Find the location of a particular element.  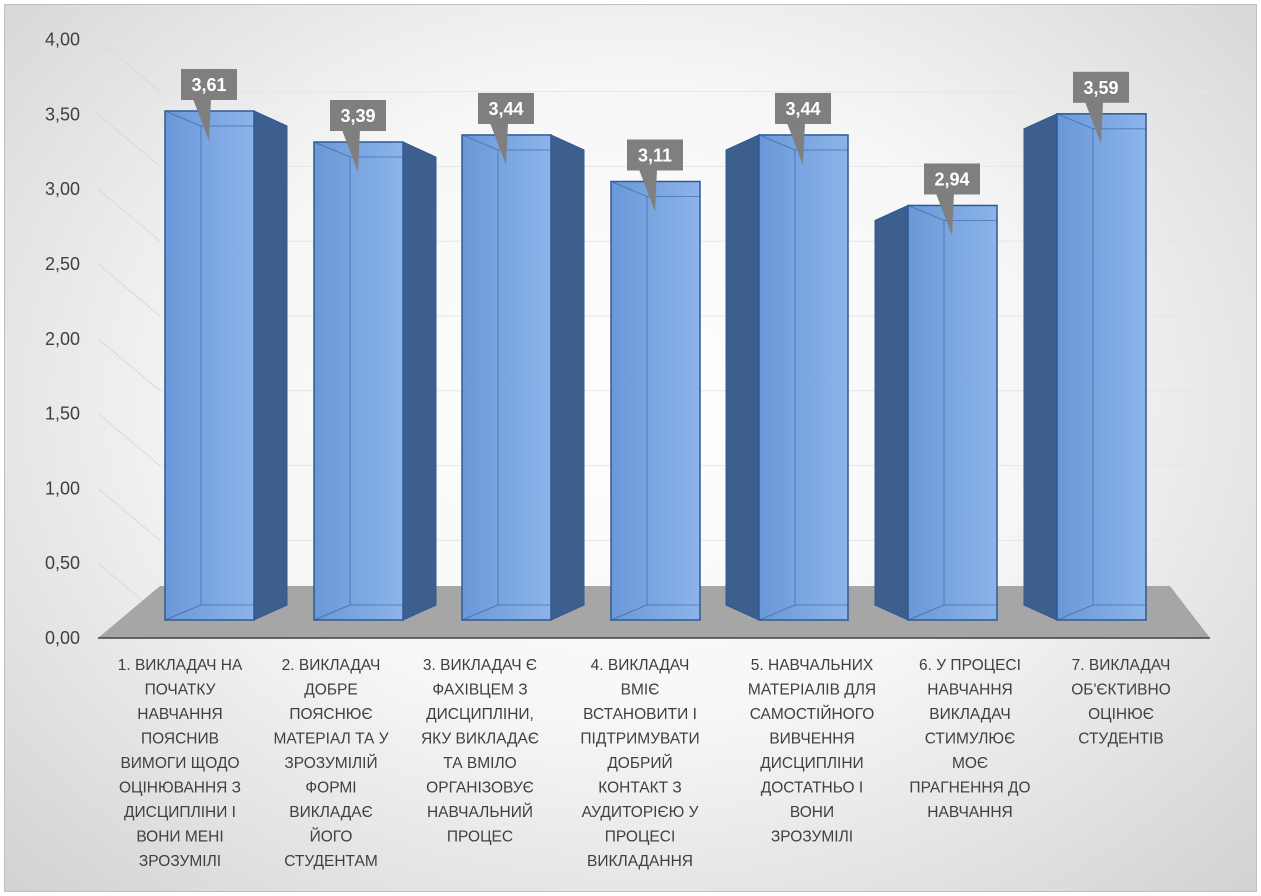

x-category-line: НАВЧАЛЬНИЙ is located at coordinates (480, 812).